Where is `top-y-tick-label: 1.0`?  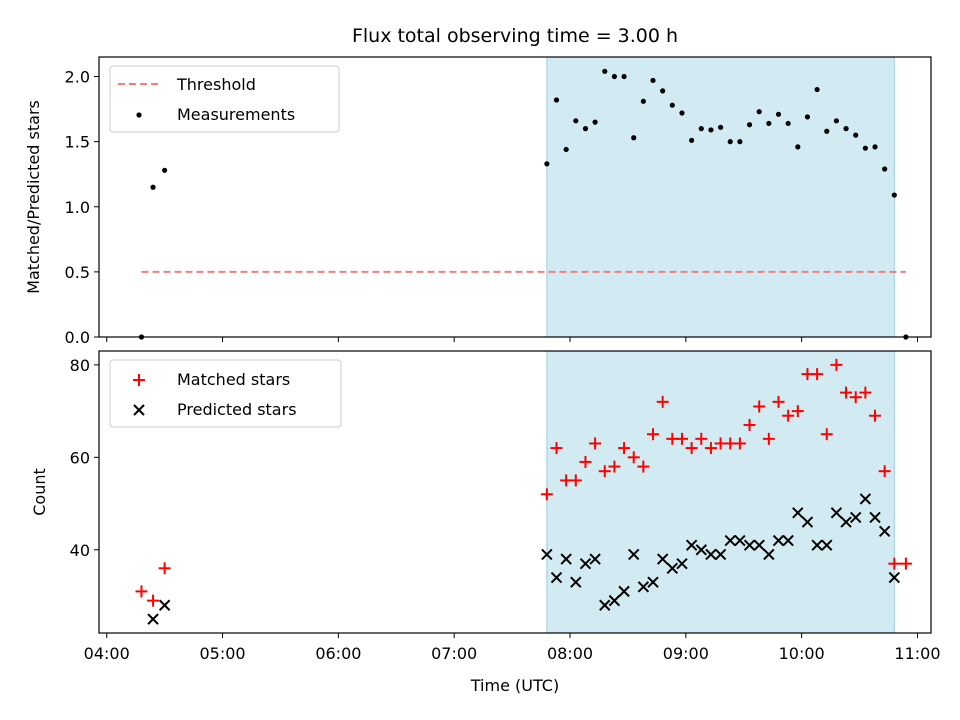 top-y-tick-label: 1.0 is located at coordinates (77, 207).